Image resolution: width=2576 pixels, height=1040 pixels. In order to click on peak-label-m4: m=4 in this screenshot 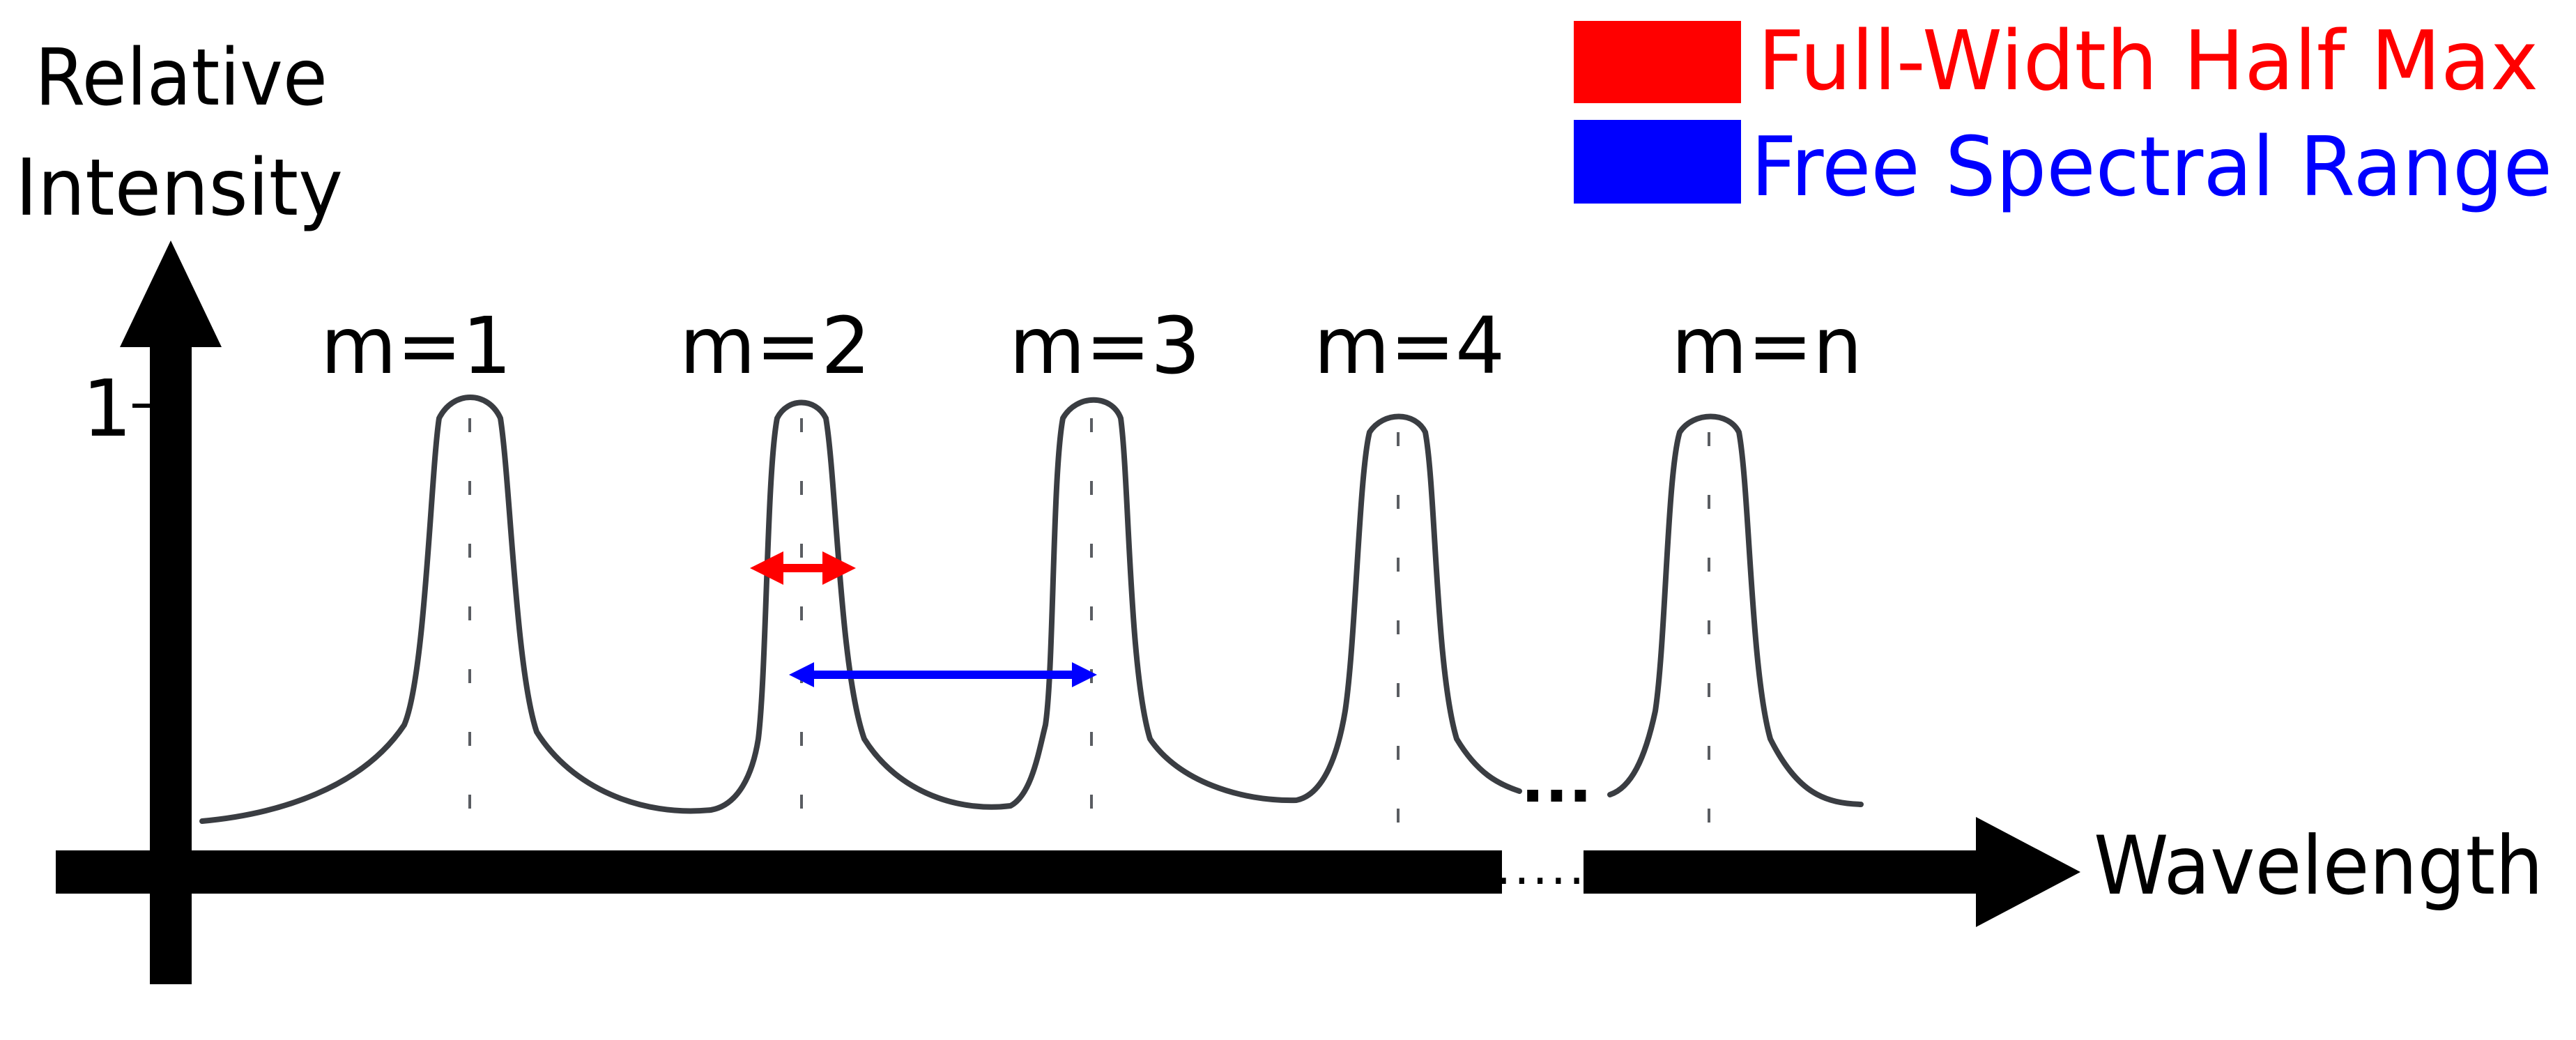, I will do `click(1409, 346)`.